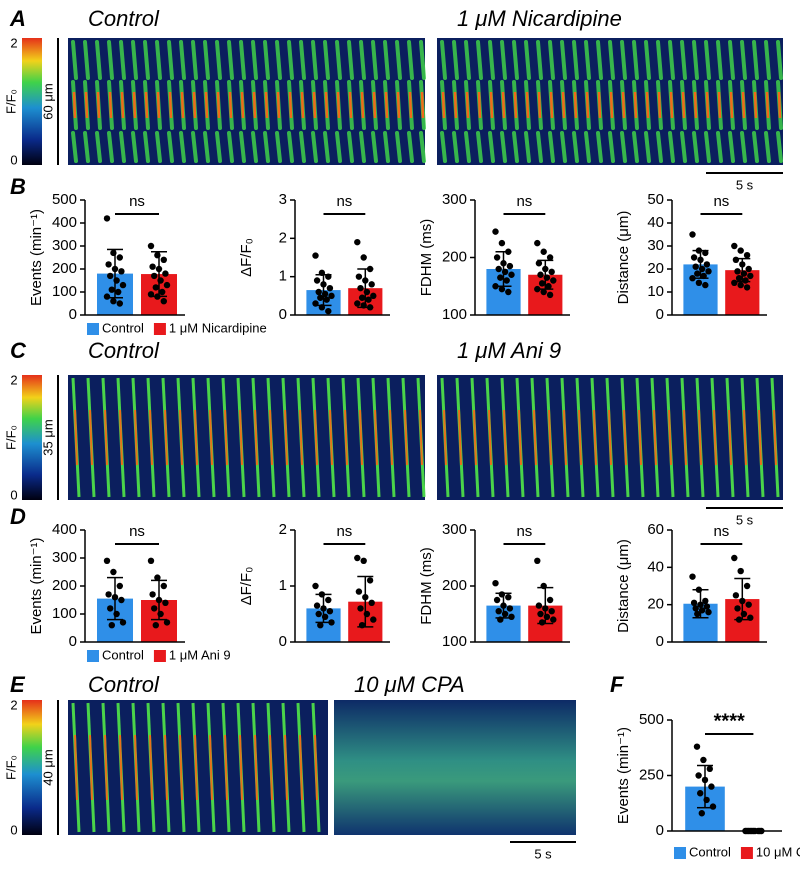 The height and width of the screenshot is (871, 800). I want to click on y-tick-label: 0, so click(283, 314).